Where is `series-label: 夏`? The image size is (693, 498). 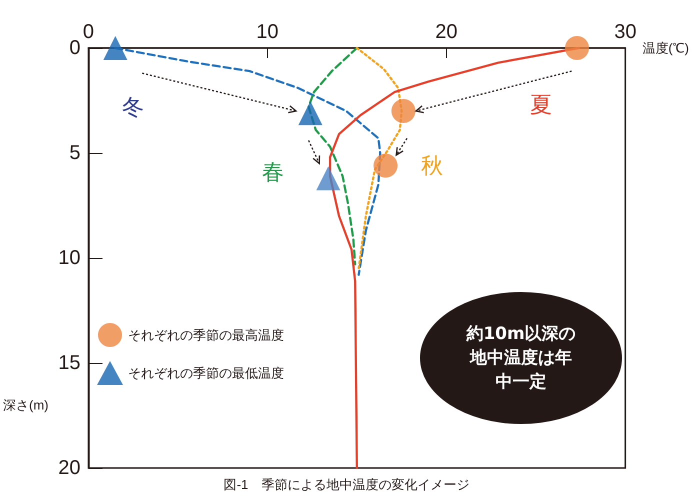
series-label: 夏 is located at coordinates (541, 105).